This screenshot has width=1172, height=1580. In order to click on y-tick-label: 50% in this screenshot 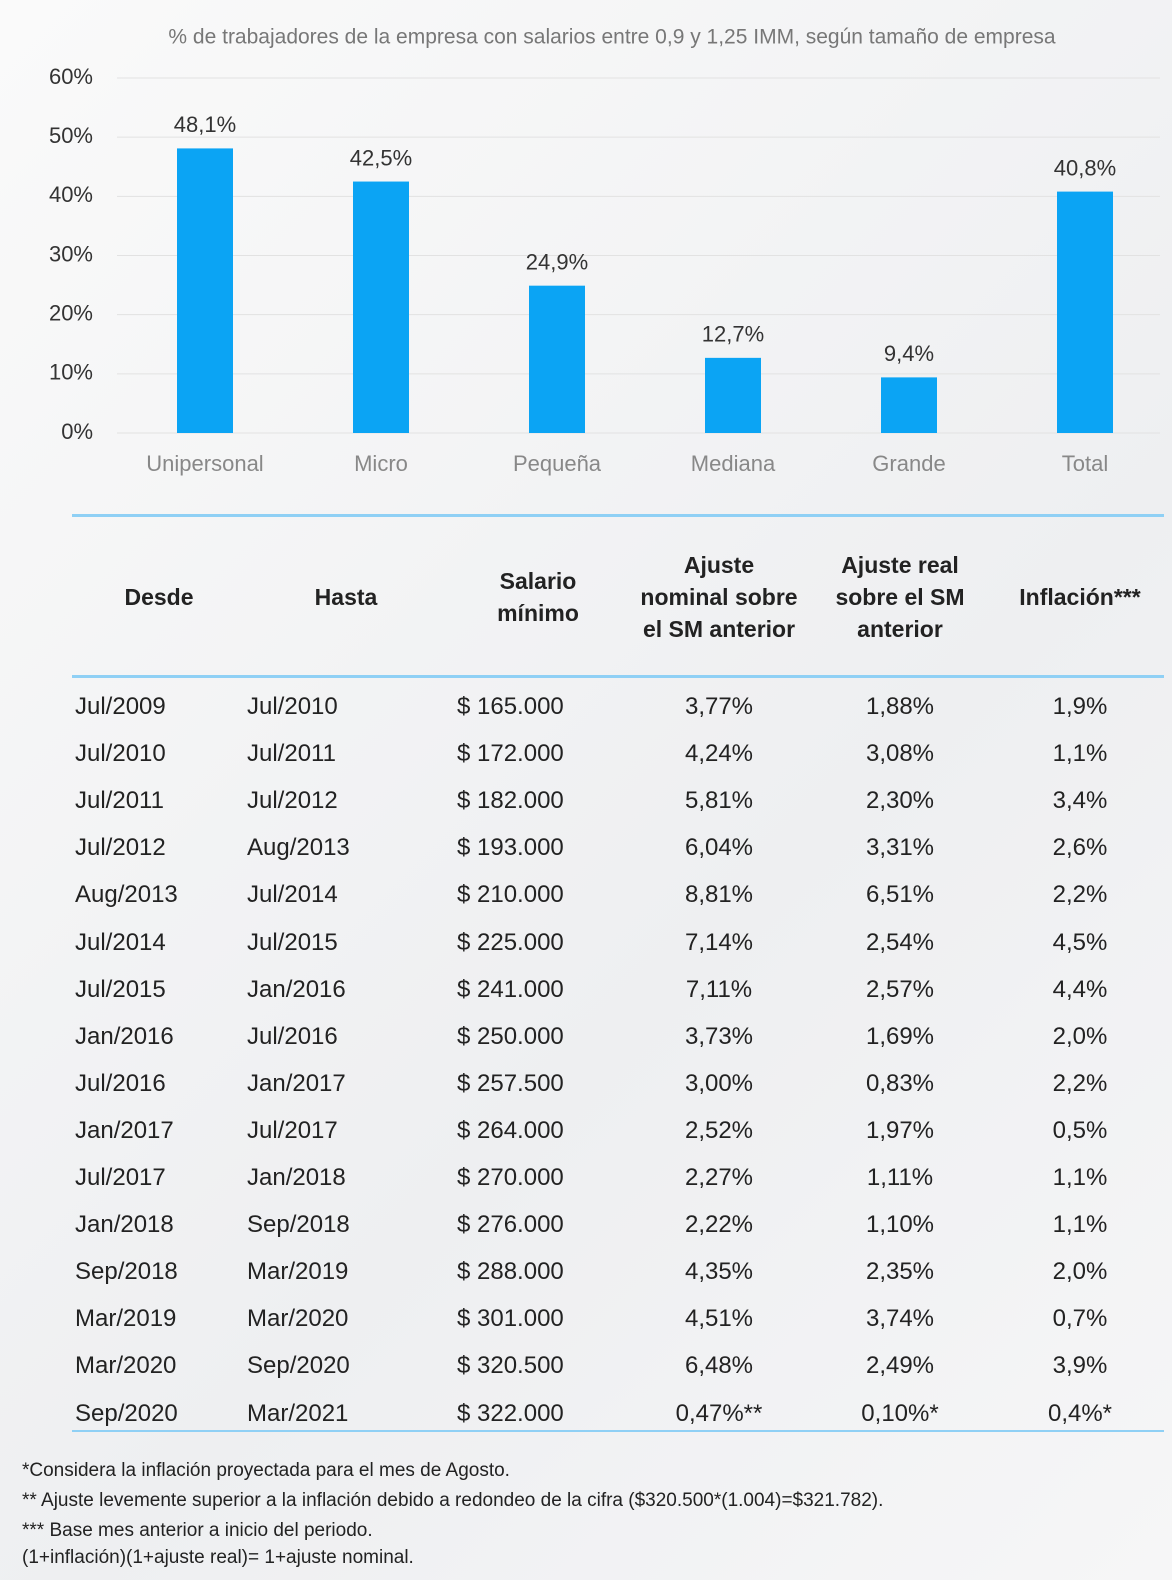, I will do `click(71, 135)`.